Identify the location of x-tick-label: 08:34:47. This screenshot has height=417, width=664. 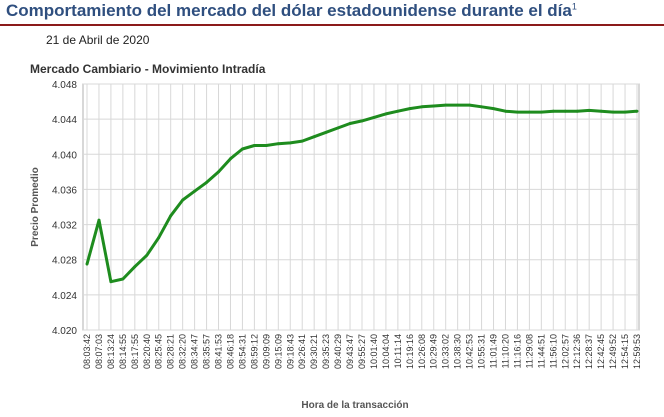
(195, 351).